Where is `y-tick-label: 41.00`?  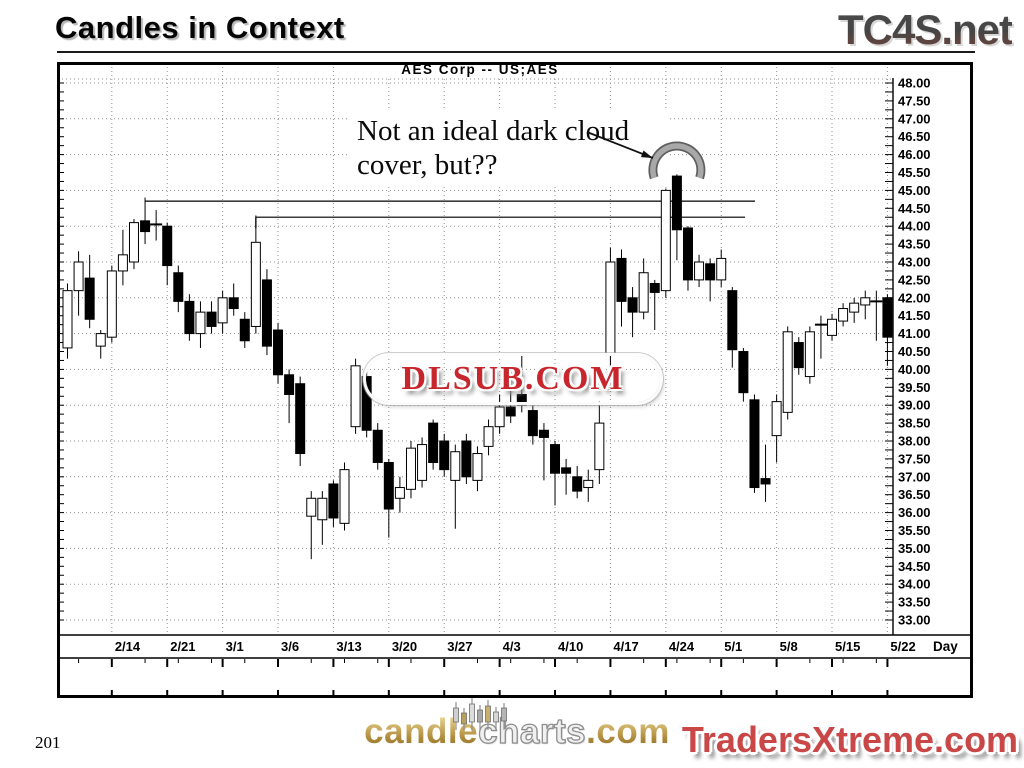
y-tick-label: 41.00 is located at coordinates (914, 333).